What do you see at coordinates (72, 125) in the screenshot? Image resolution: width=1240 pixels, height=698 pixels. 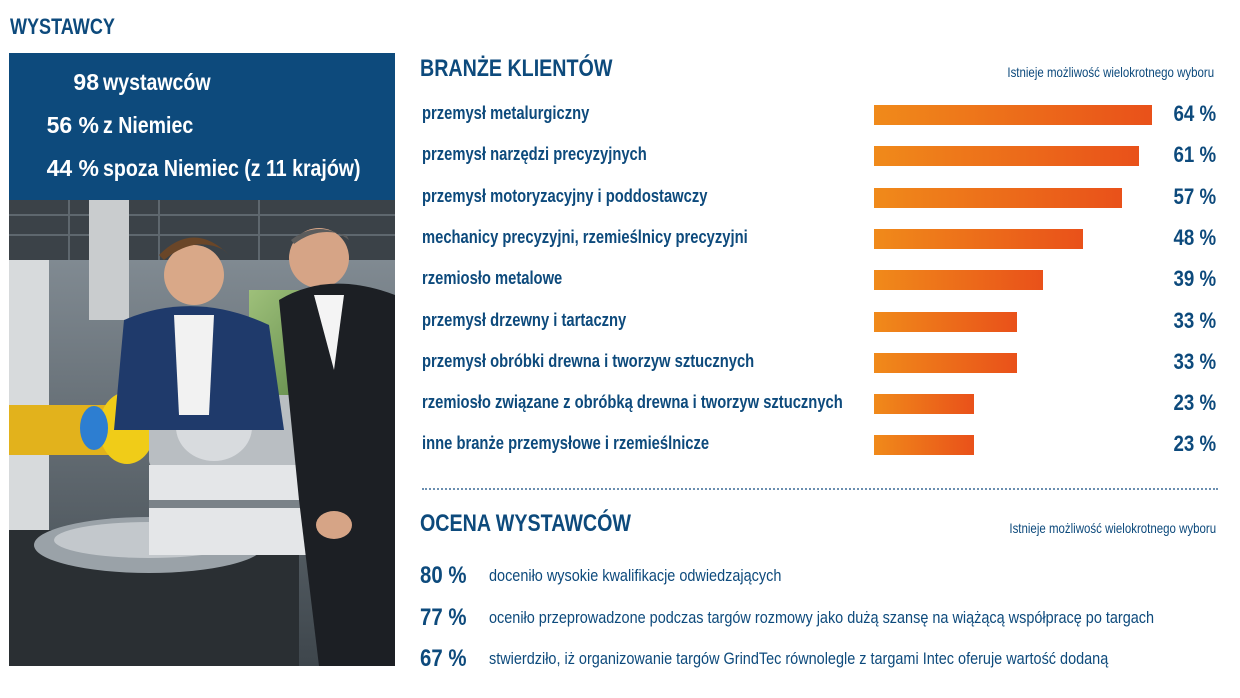 I see `stat-value: 56 %` at bounding box center [72, 125].